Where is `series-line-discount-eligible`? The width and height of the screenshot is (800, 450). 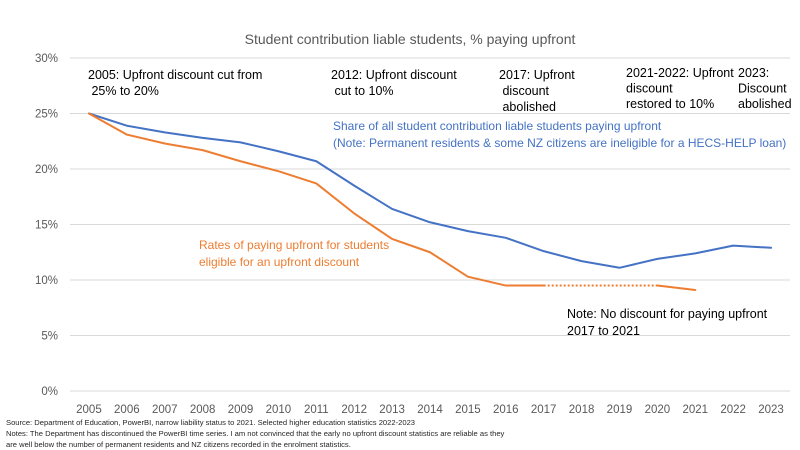
series-line-discount-eligible is located at coordinates (676, 287).